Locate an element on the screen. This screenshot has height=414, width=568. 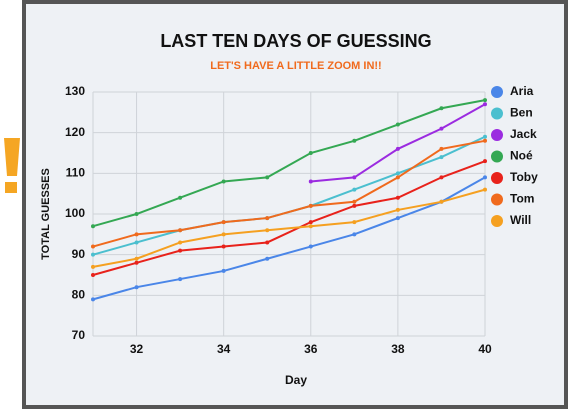
y-tick-label: 120 is located at coordinates (75, 132).